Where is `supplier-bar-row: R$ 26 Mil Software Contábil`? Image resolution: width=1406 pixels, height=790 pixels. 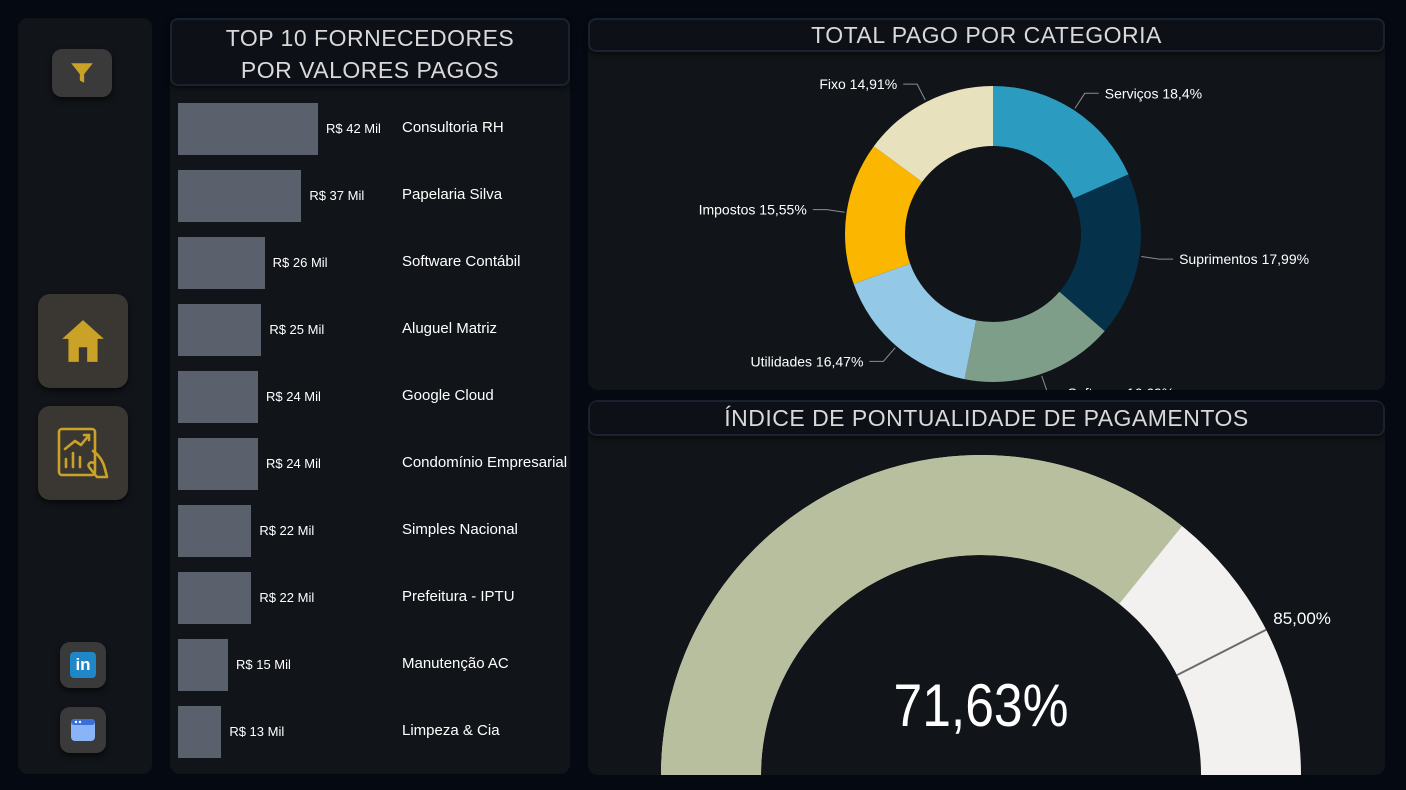 supplier-bar-row: R$ 26 Mil Software Contábil is located at coordinates (373, 264).